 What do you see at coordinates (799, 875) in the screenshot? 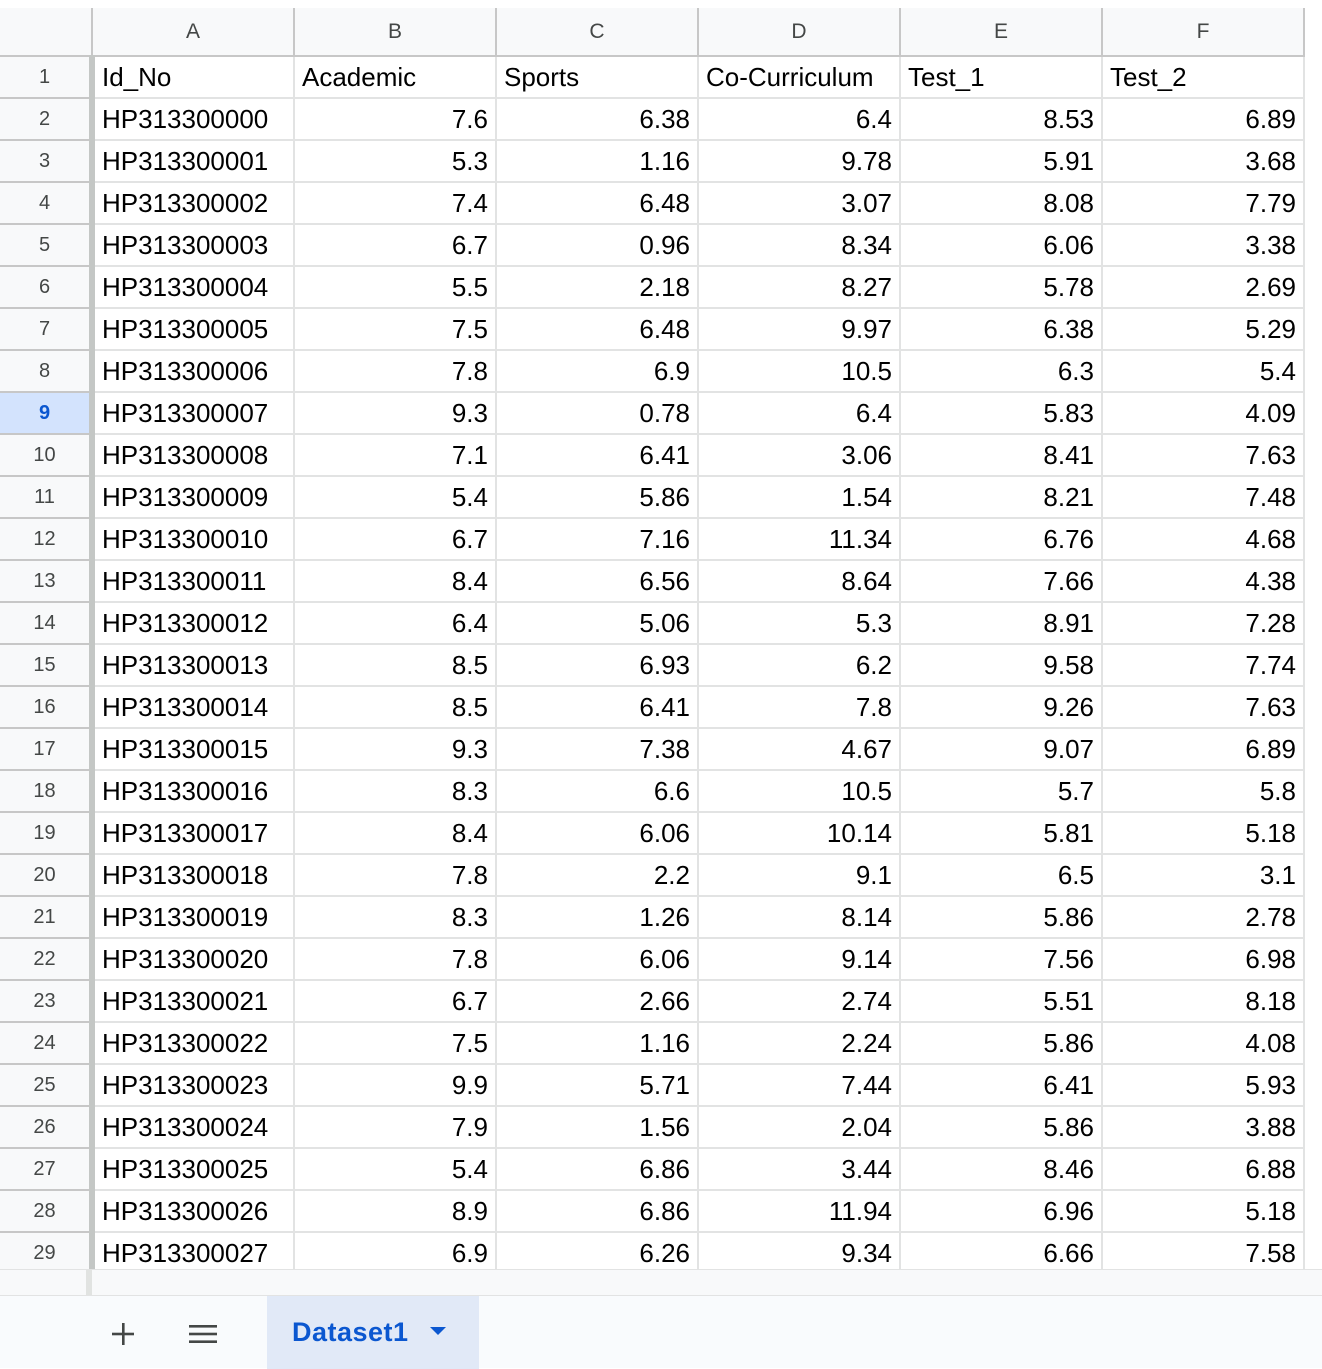
I see `cell-d20: 9.1` at bounding box center [799, 875].